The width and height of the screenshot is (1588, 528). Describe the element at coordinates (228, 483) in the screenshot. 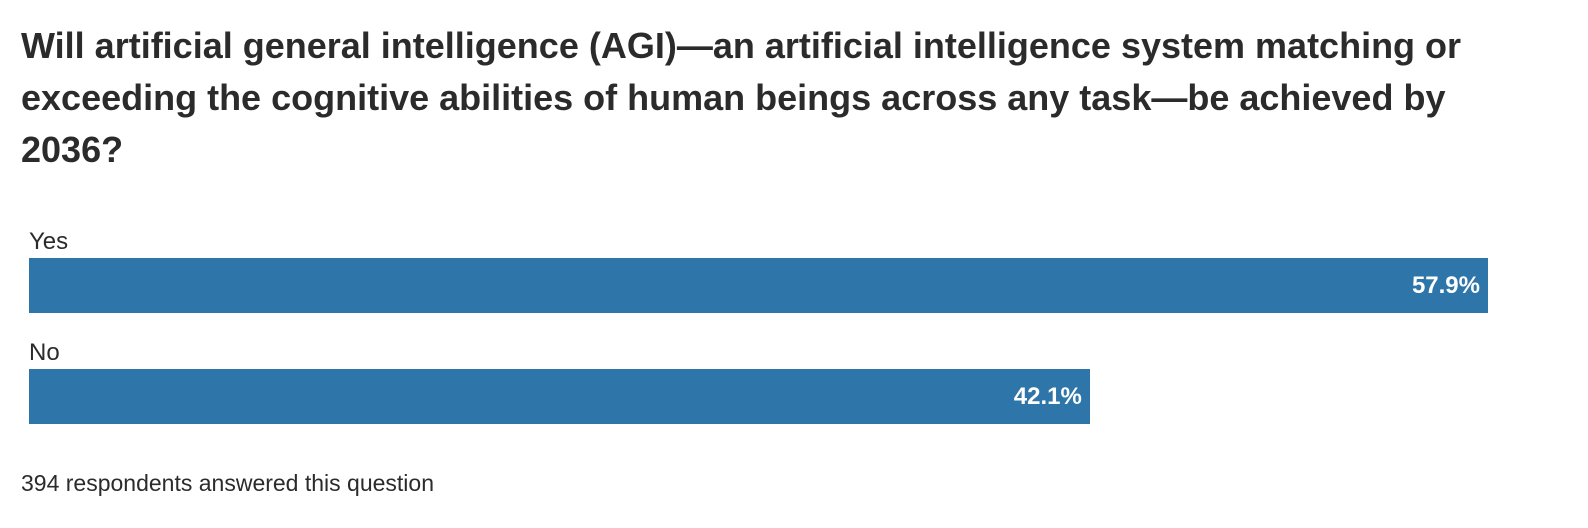

I see `footnote: 394 respondents answered this question` at that location.